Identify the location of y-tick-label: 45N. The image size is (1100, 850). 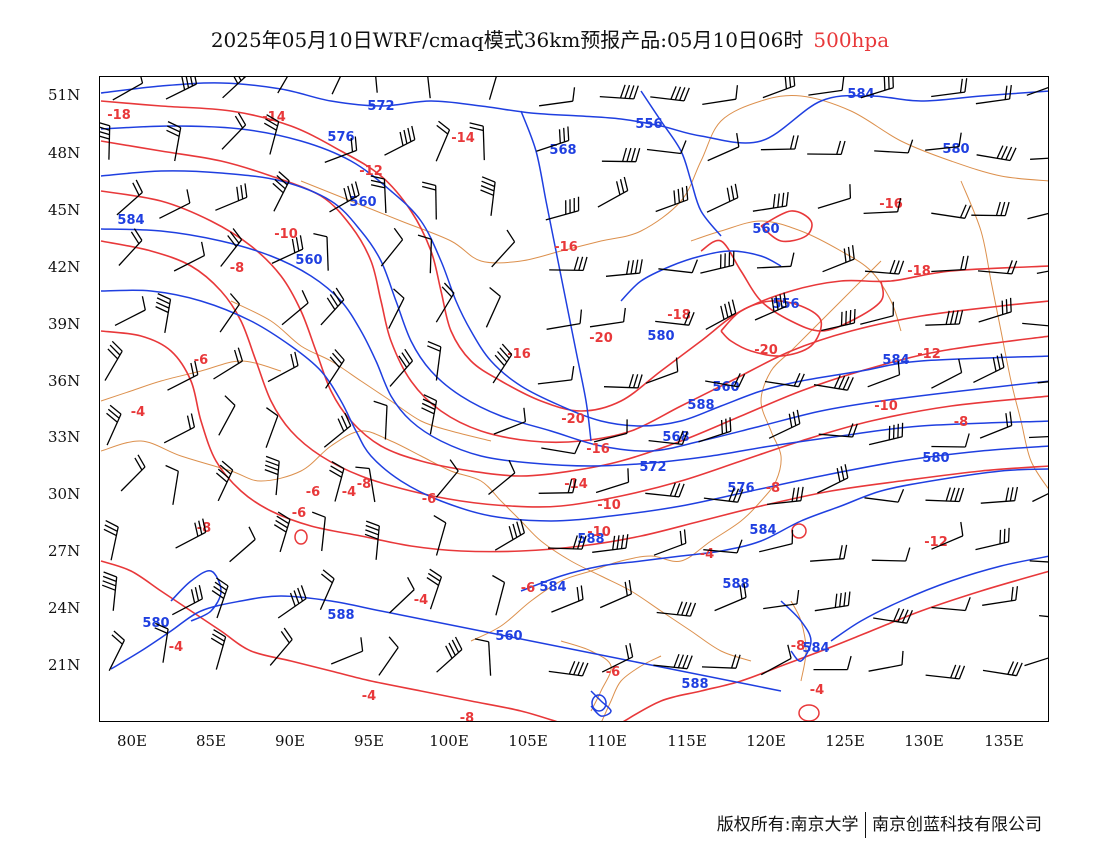
(64, 210).